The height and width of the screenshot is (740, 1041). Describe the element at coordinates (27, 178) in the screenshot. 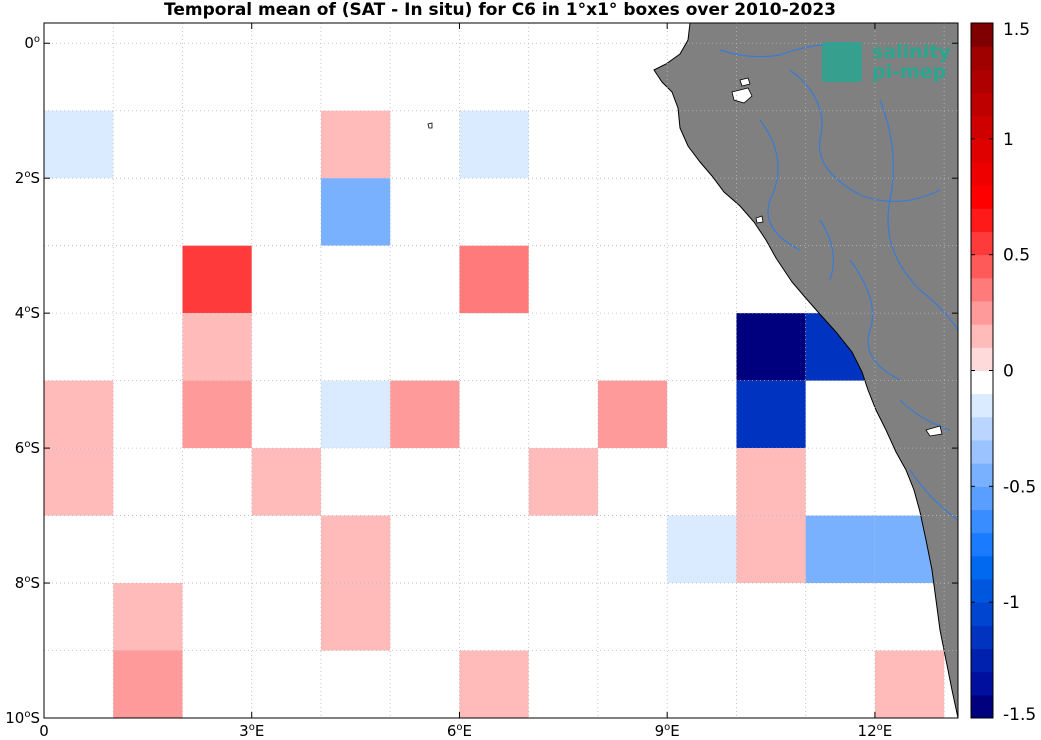

I see `y-tick-label: 2oS` at that location.